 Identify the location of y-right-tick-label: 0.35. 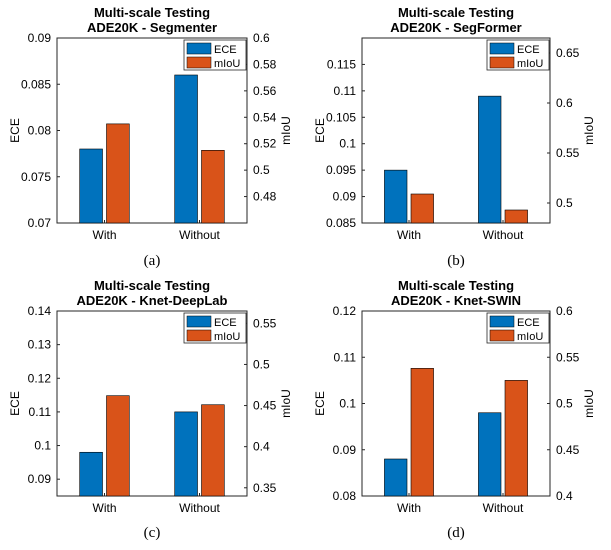
(265, 488).